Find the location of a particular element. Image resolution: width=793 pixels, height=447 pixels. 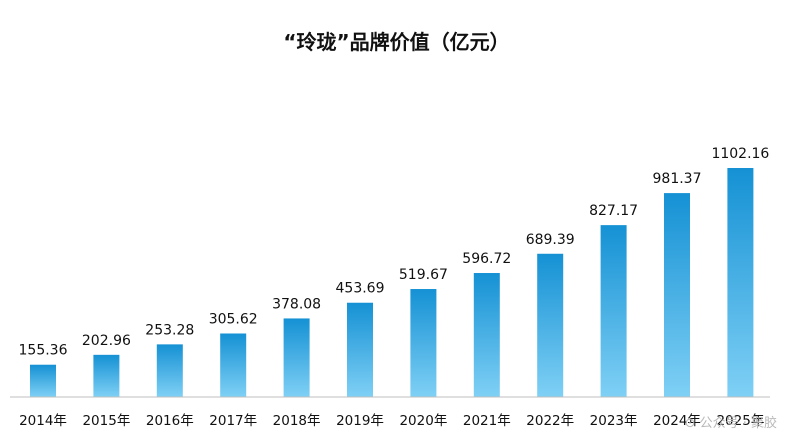

data-label: 378.08 is located at coordinates (296, 304).